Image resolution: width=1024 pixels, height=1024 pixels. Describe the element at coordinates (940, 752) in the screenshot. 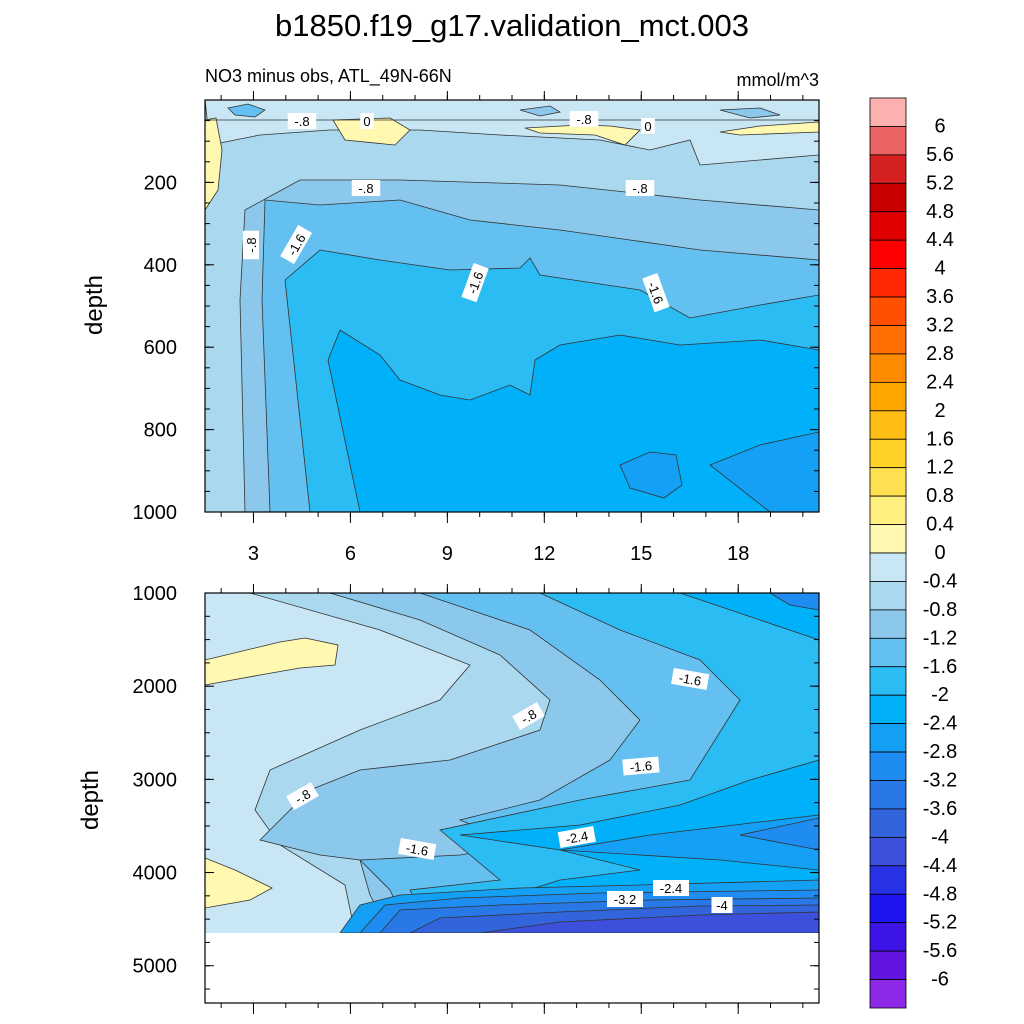

I see `colorbar-label: -2.8` at that location.